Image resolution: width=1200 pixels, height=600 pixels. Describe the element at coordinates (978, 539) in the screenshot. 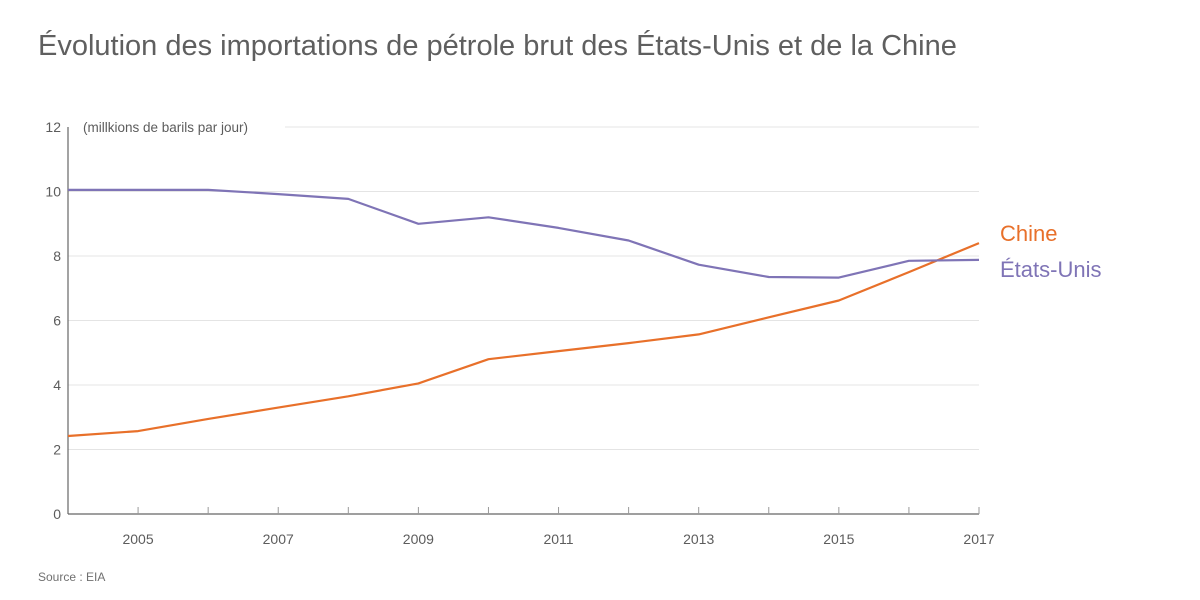

I see `x-tick-label: 2017` at that location.